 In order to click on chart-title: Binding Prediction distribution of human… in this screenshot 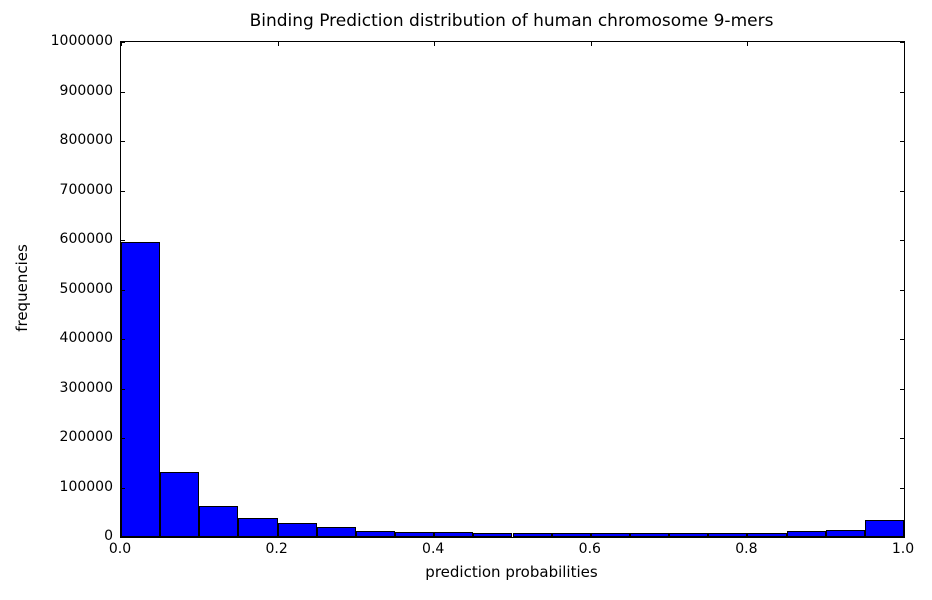, I will do `click(511, 21)`.